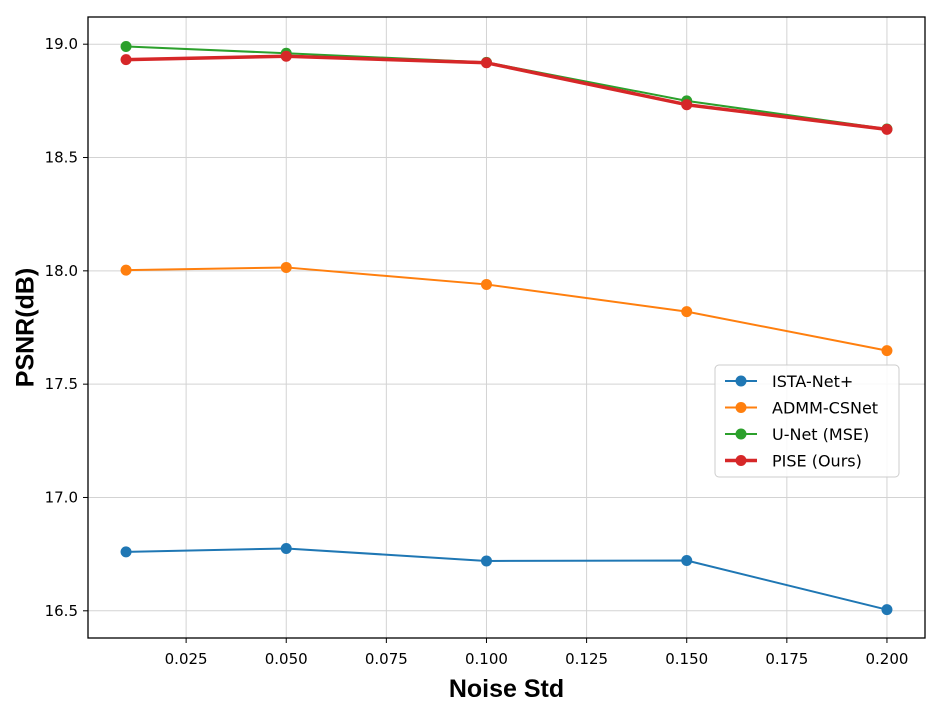 The width and height of the screenshot is (946, 709). I want to click on x-tick-label: 0.050, so click(286, 659).